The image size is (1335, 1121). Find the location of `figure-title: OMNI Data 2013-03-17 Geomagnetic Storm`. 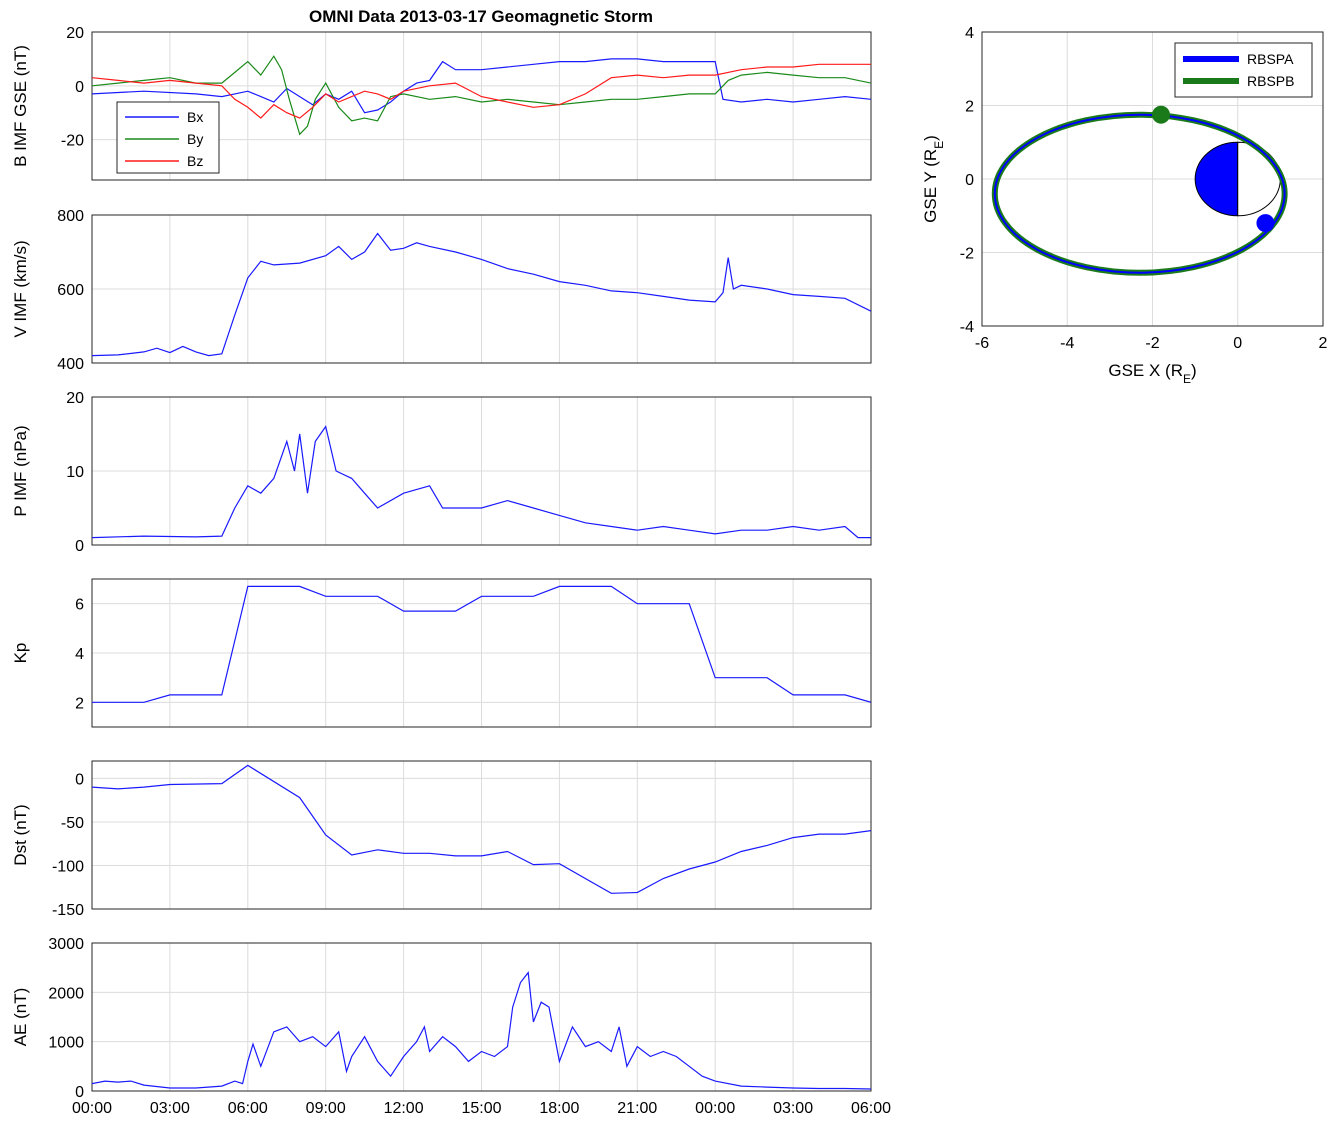

figure-title: OMNI Data 2013-03-17 Geomagnetic Storm is located at coordinates (481, 16).